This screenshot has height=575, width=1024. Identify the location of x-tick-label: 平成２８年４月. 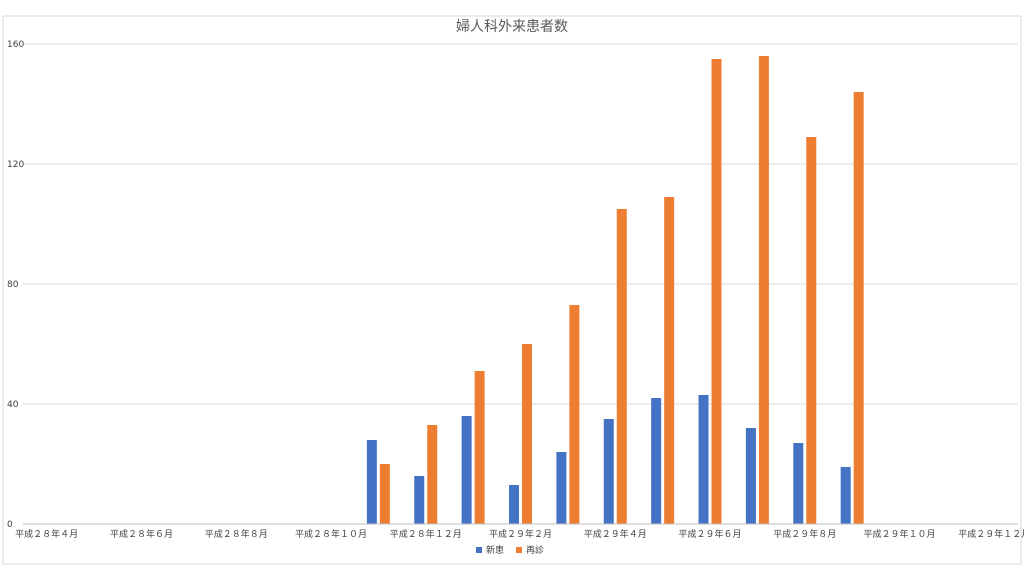
(46, 534).